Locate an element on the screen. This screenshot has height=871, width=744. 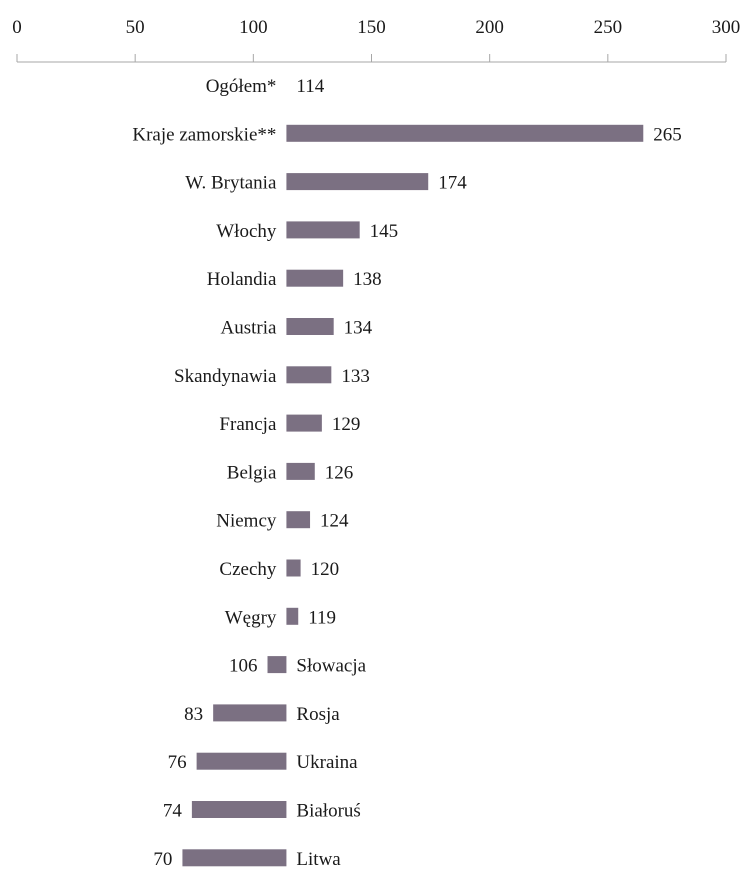
category-label: Francja is located at coordinates (248, 424).